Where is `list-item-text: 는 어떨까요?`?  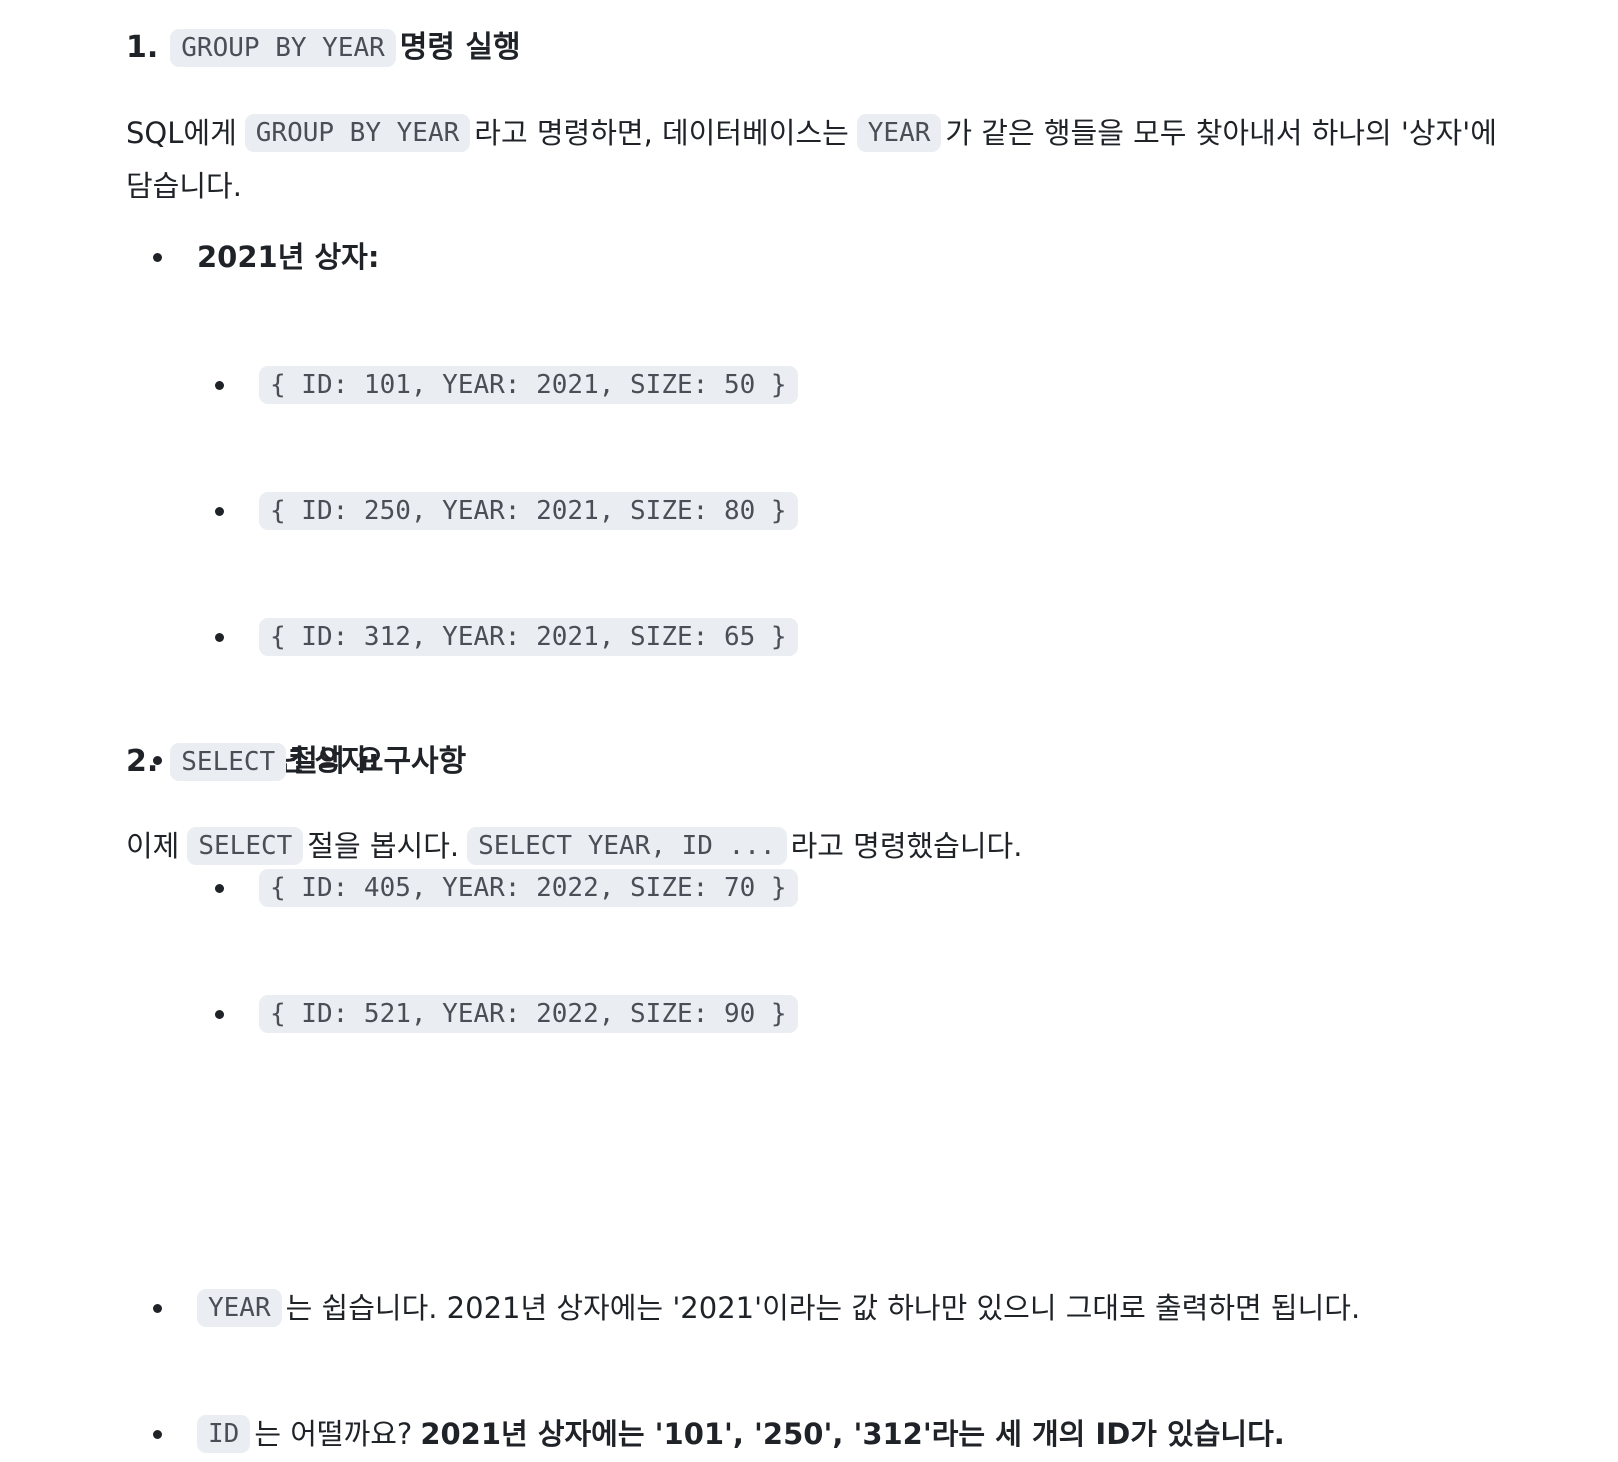
list-item-text: 는 어떨까요? is located at coordinates (333, 1434).